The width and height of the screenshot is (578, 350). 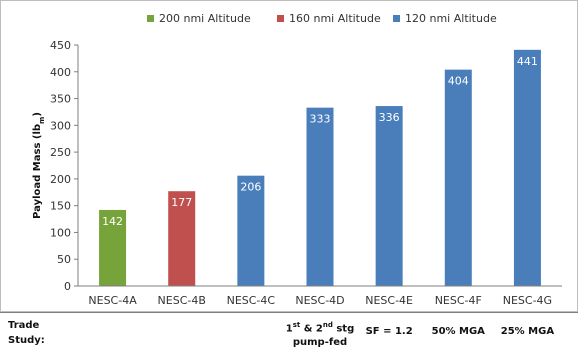 What do you see at coordinates (527, 331) in the screenshot?
I see `trade-study-note: 25% MGA` at bounding box center [527, 331].